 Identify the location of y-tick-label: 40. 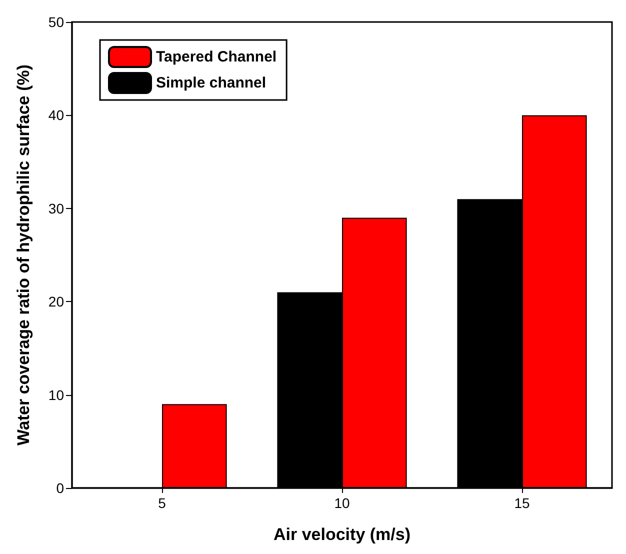
(56, 115).